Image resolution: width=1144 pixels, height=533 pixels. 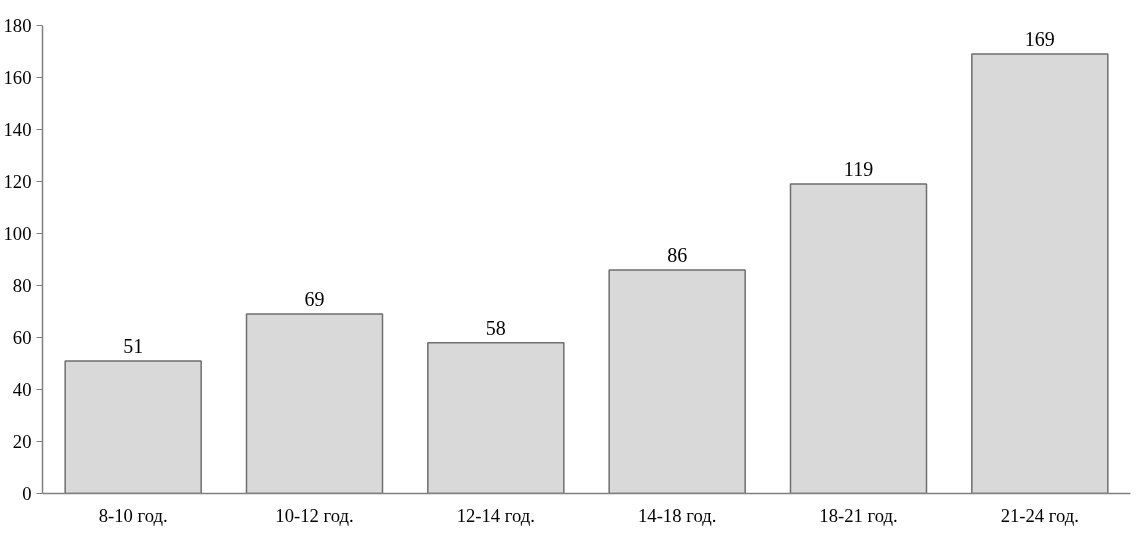 What do you see at coordinates (1039, 39) in the screenshot?
I see `data-label: 169` at bounding box center [1039, 39].